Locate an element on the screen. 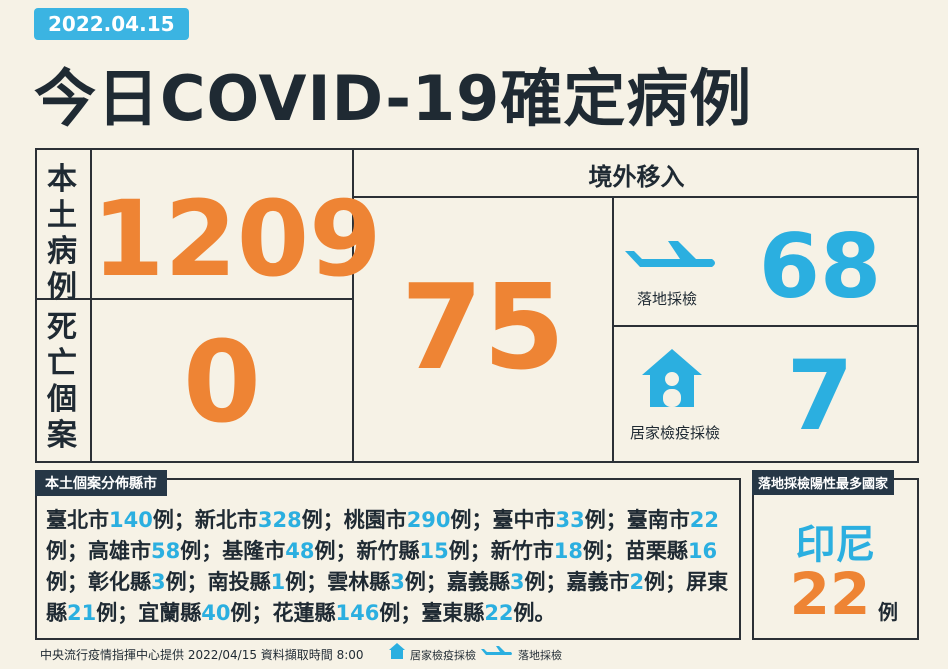  county-count: 58 is located at coordinates (166, 551).